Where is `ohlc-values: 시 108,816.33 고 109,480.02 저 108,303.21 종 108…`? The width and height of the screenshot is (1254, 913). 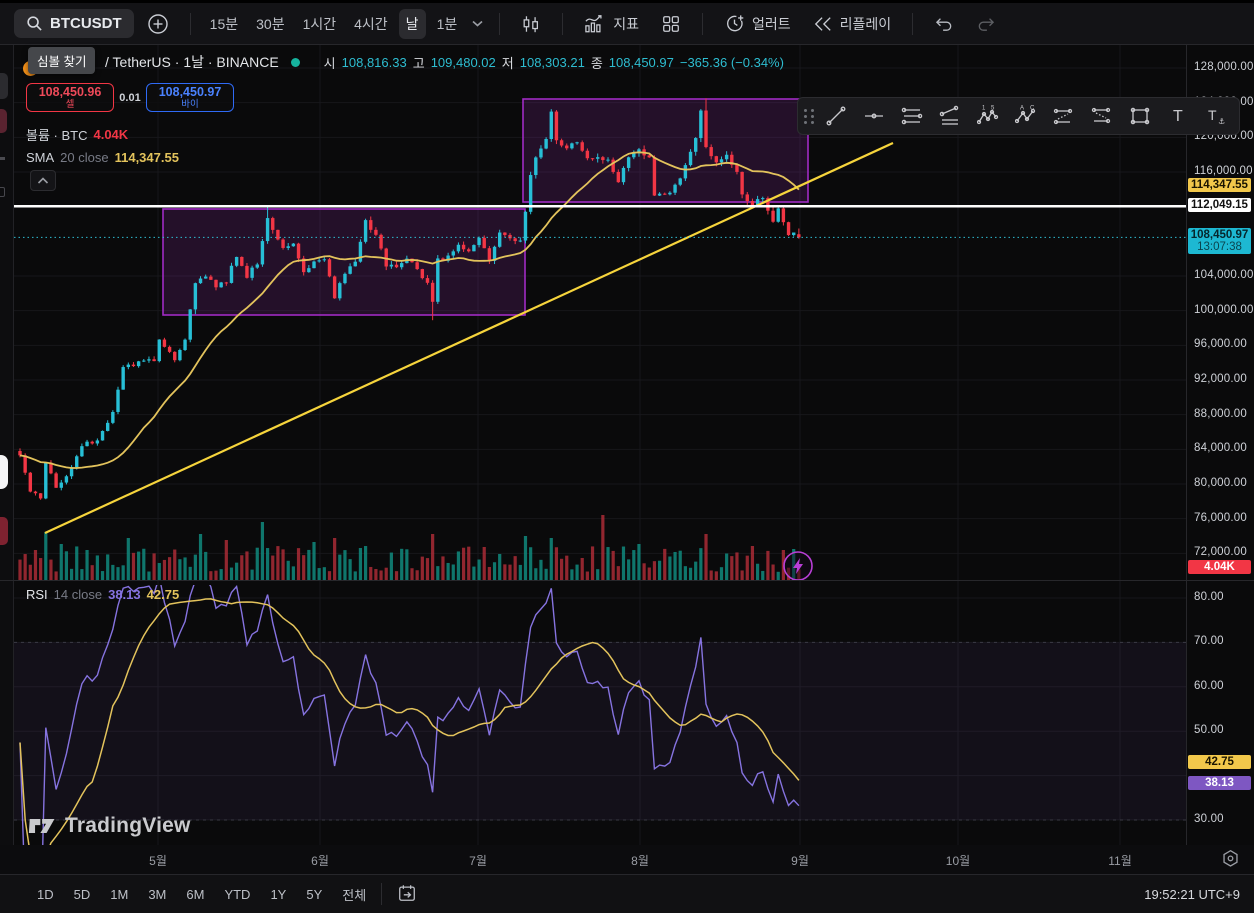
ohlc-values: 시 108,816.33 고 109,480.02 저 108,303.21 종 108… is located at coordinates (553, 62).